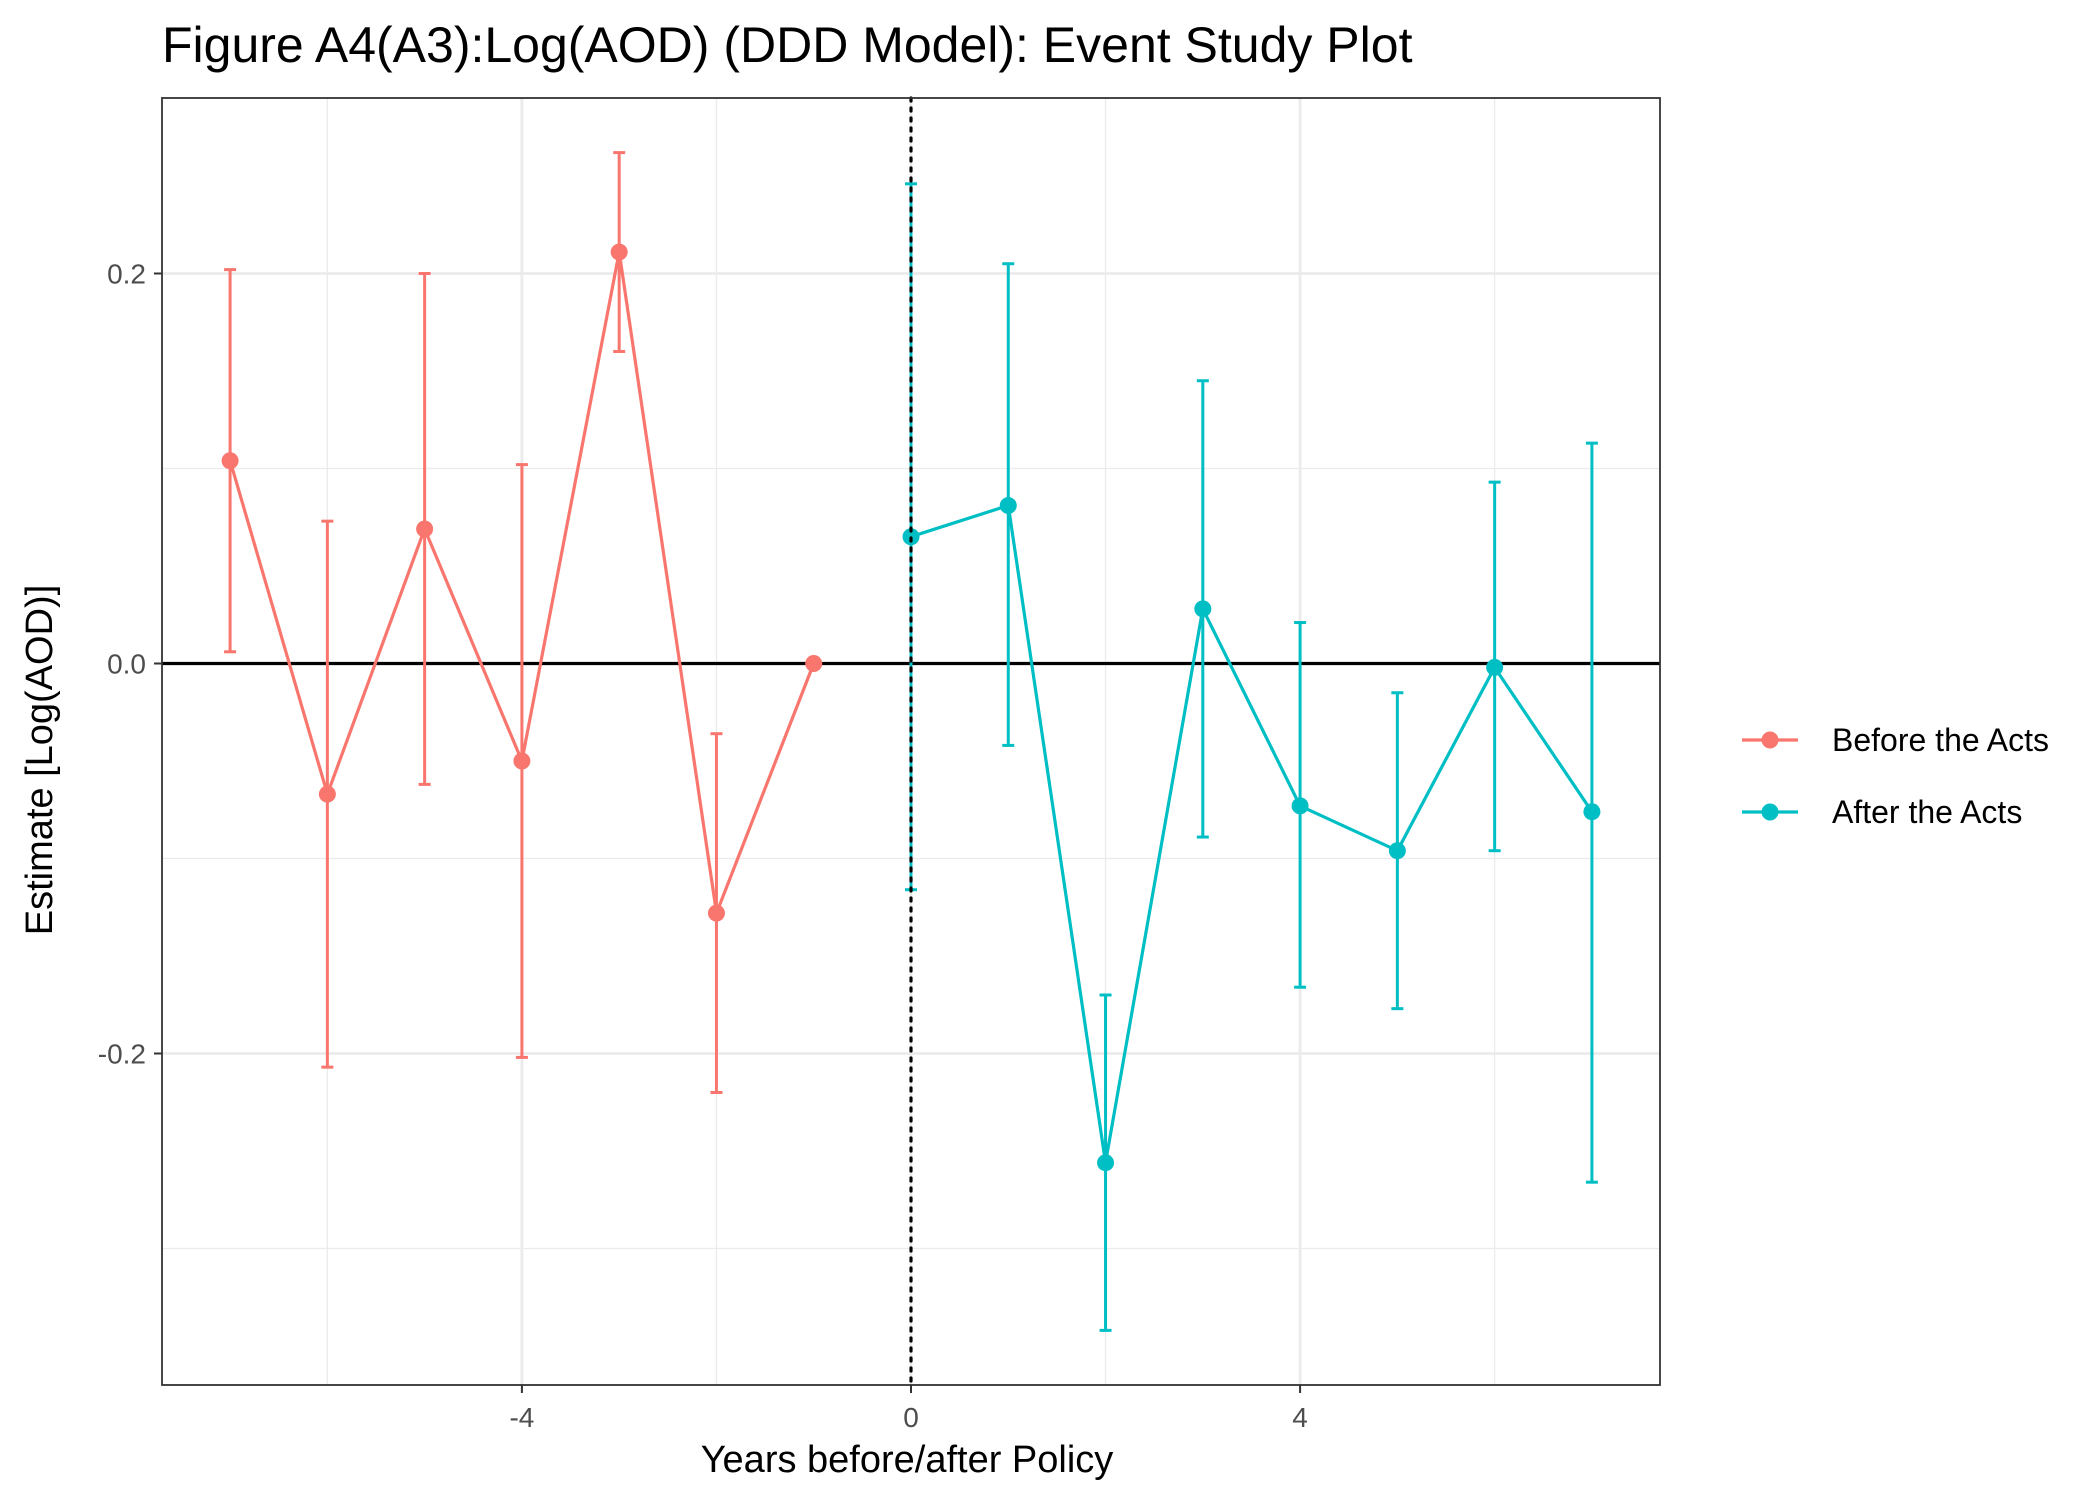 This screenshot has height=1499, width=2100. What do you see at coordinates (521, 1417) in the screenshot?
I see `x-tick-label: -4` at bounding box center [521, 1417].